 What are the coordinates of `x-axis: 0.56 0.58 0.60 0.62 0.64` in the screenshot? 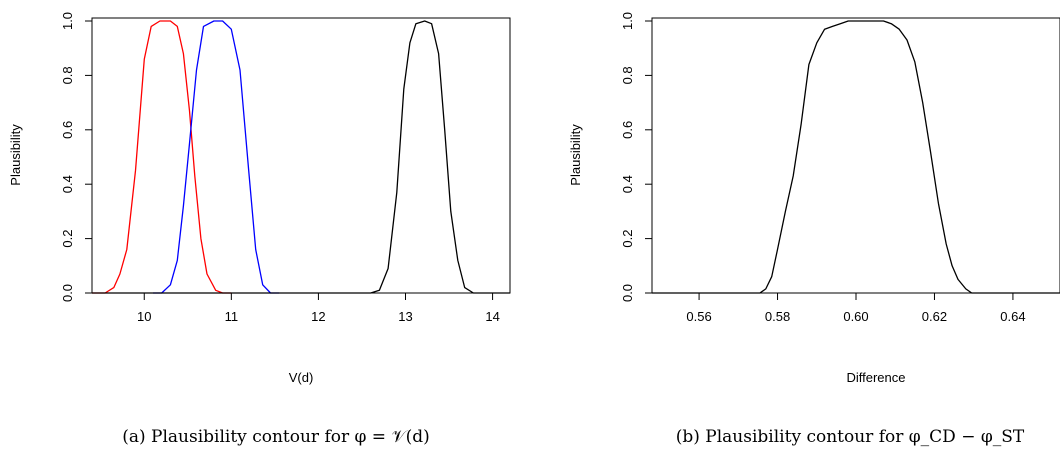 It's located at (856, 308).